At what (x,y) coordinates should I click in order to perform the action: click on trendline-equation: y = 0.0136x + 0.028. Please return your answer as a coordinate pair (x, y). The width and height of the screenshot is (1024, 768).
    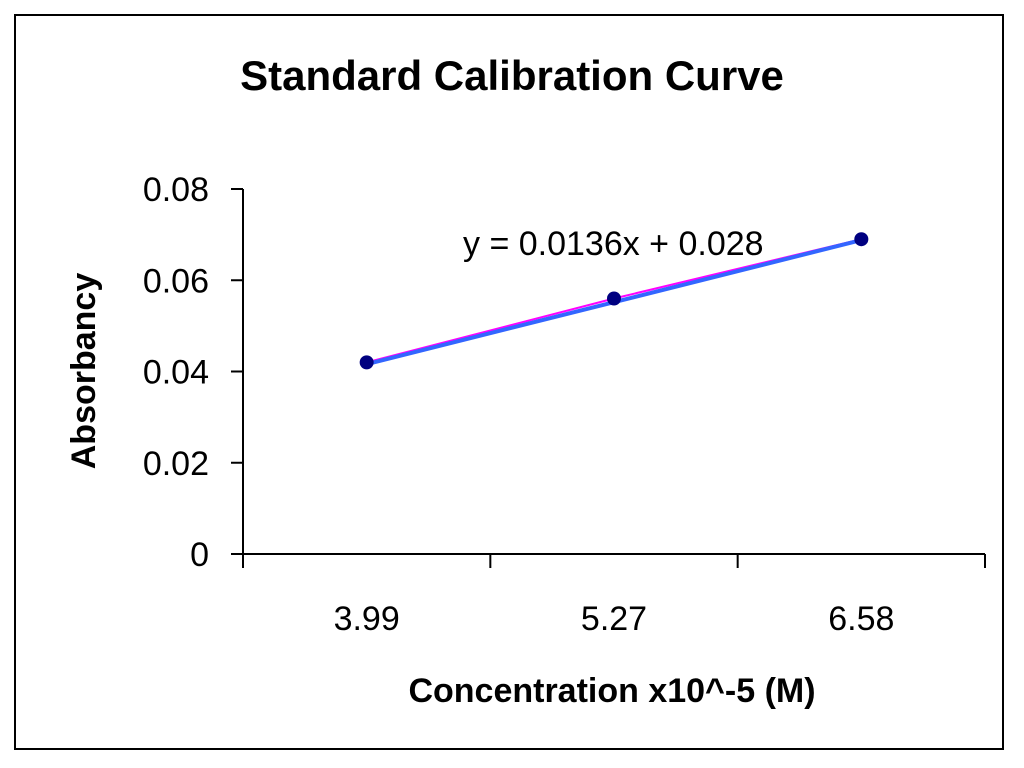
    Looking at the image, I should click on (613, 244).